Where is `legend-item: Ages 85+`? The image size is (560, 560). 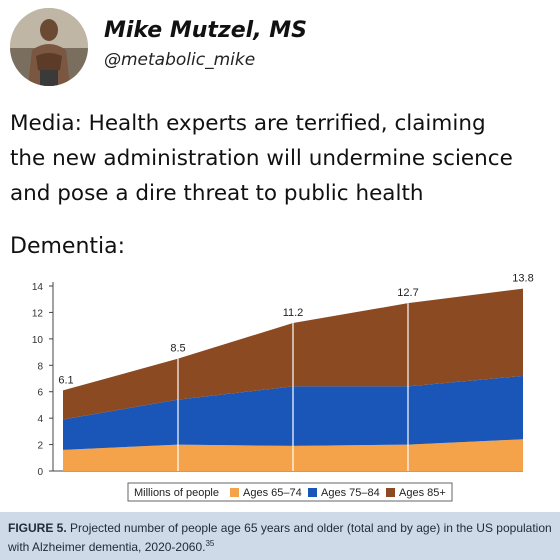 legend-item: Ages 85+ is located at coordinates (422, 493).